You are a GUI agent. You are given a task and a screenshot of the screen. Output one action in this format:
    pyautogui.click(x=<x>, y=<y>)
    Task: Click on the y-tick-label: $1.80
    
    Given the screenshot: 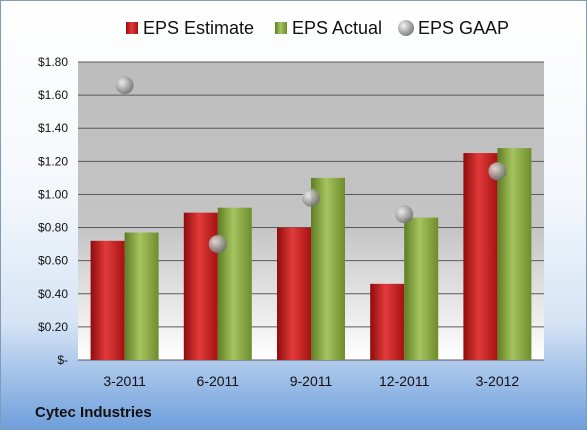 What is the action you would take?
    pyautogui.click(x=53, y=62)
    